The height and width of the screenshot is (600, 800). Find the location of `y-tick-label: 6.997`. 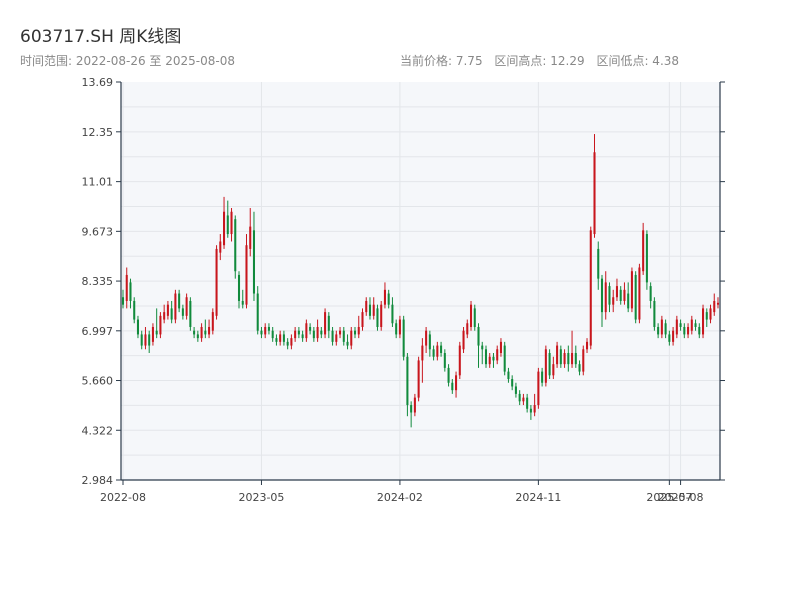

y-tick-label: 6.997 is located at coordinates (98, 331).